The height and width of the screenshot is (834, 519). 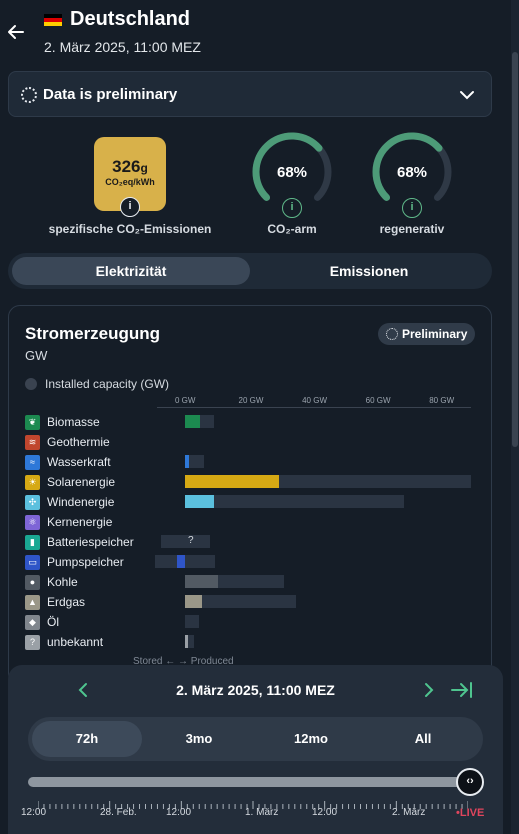 I want to click on co2-intensity-unit: CO₂eq/kWh, so click(x=130, y=182).